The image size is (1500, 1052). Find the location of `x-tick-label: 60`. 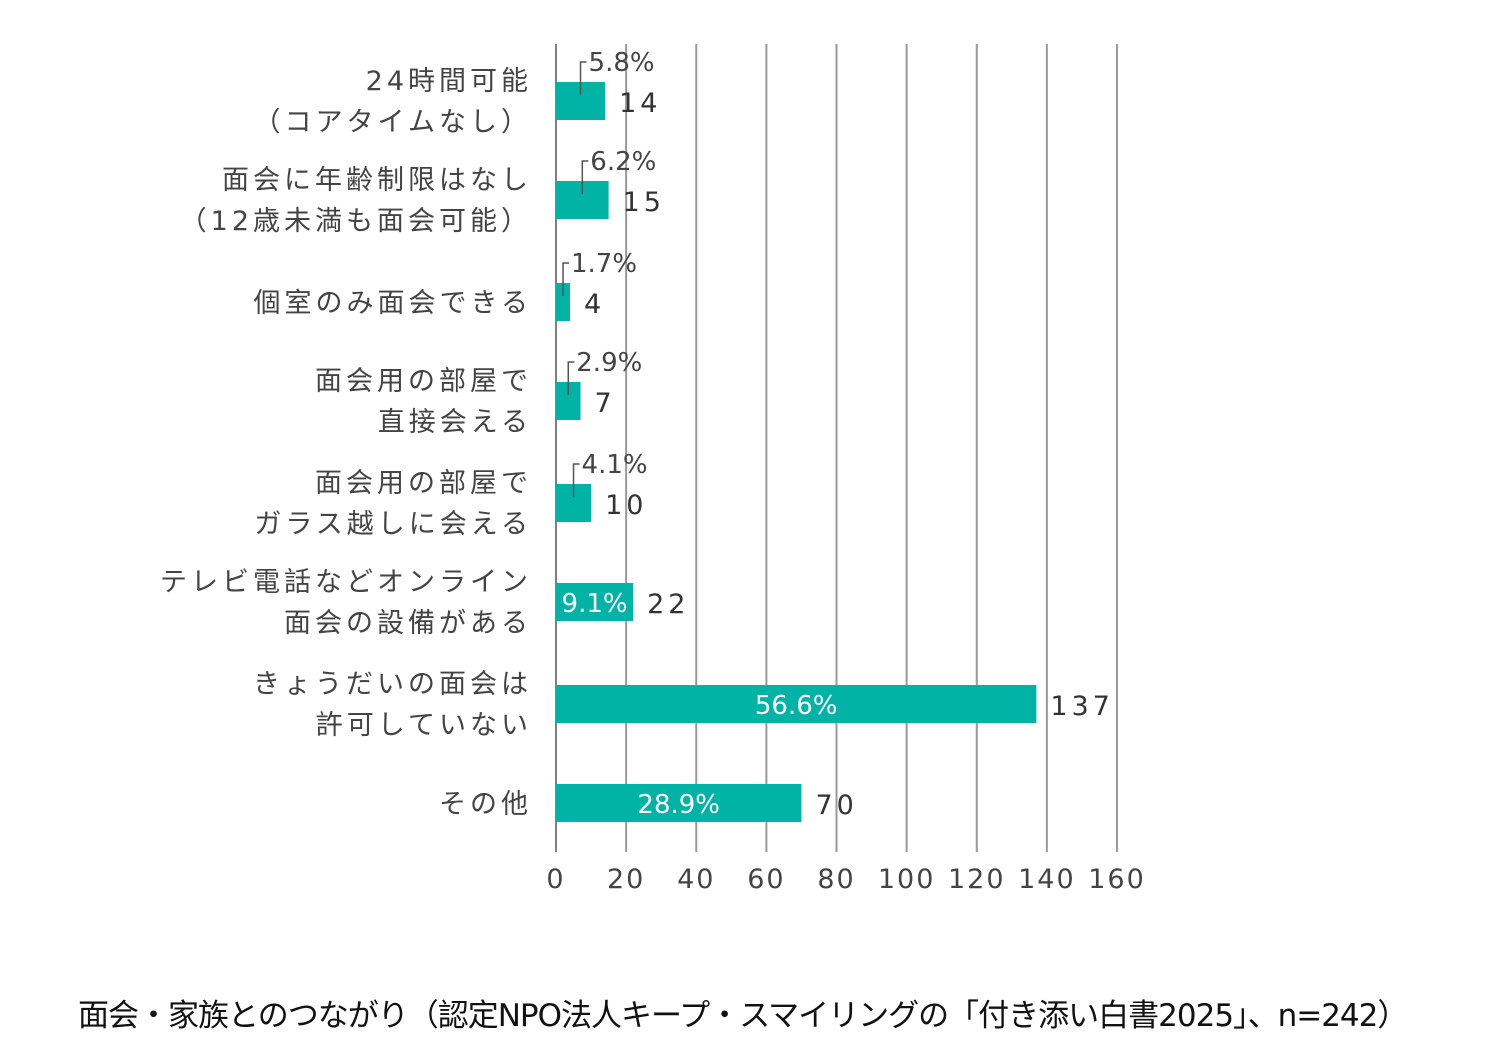

x-tick-label: 60 is located at coordinates (766, 879).